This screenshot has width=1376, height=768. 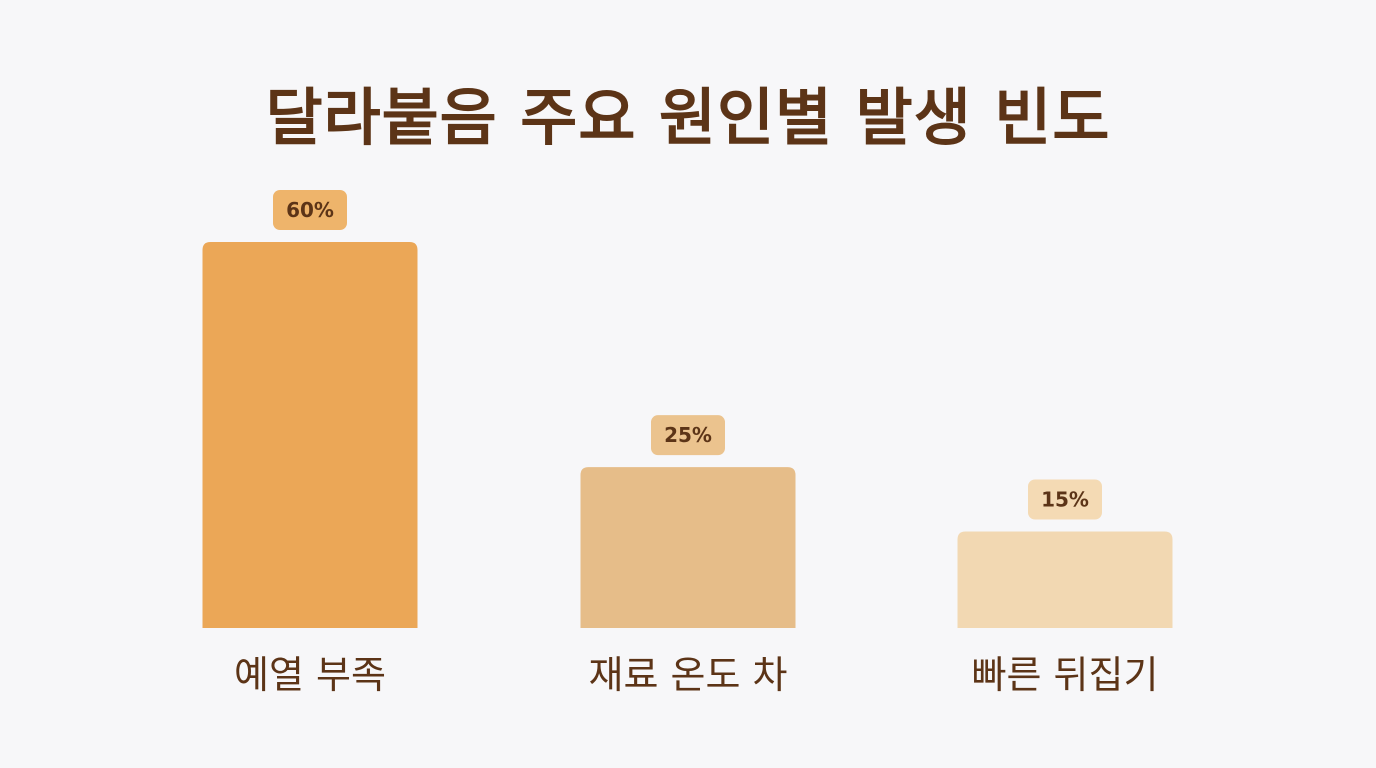 I want to click on category-label-3: 빠른 뒤집기, so click(x=1065, y=675).